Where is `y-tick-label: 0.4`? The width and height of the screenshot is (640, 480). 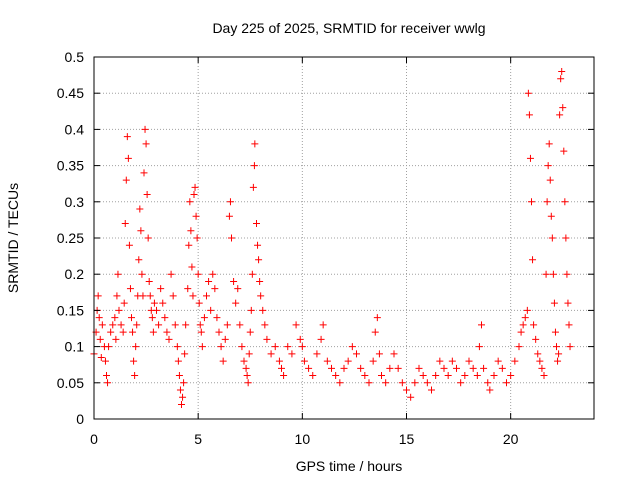 y-tick-label: 0.4 is located at coordinates (75, 129).